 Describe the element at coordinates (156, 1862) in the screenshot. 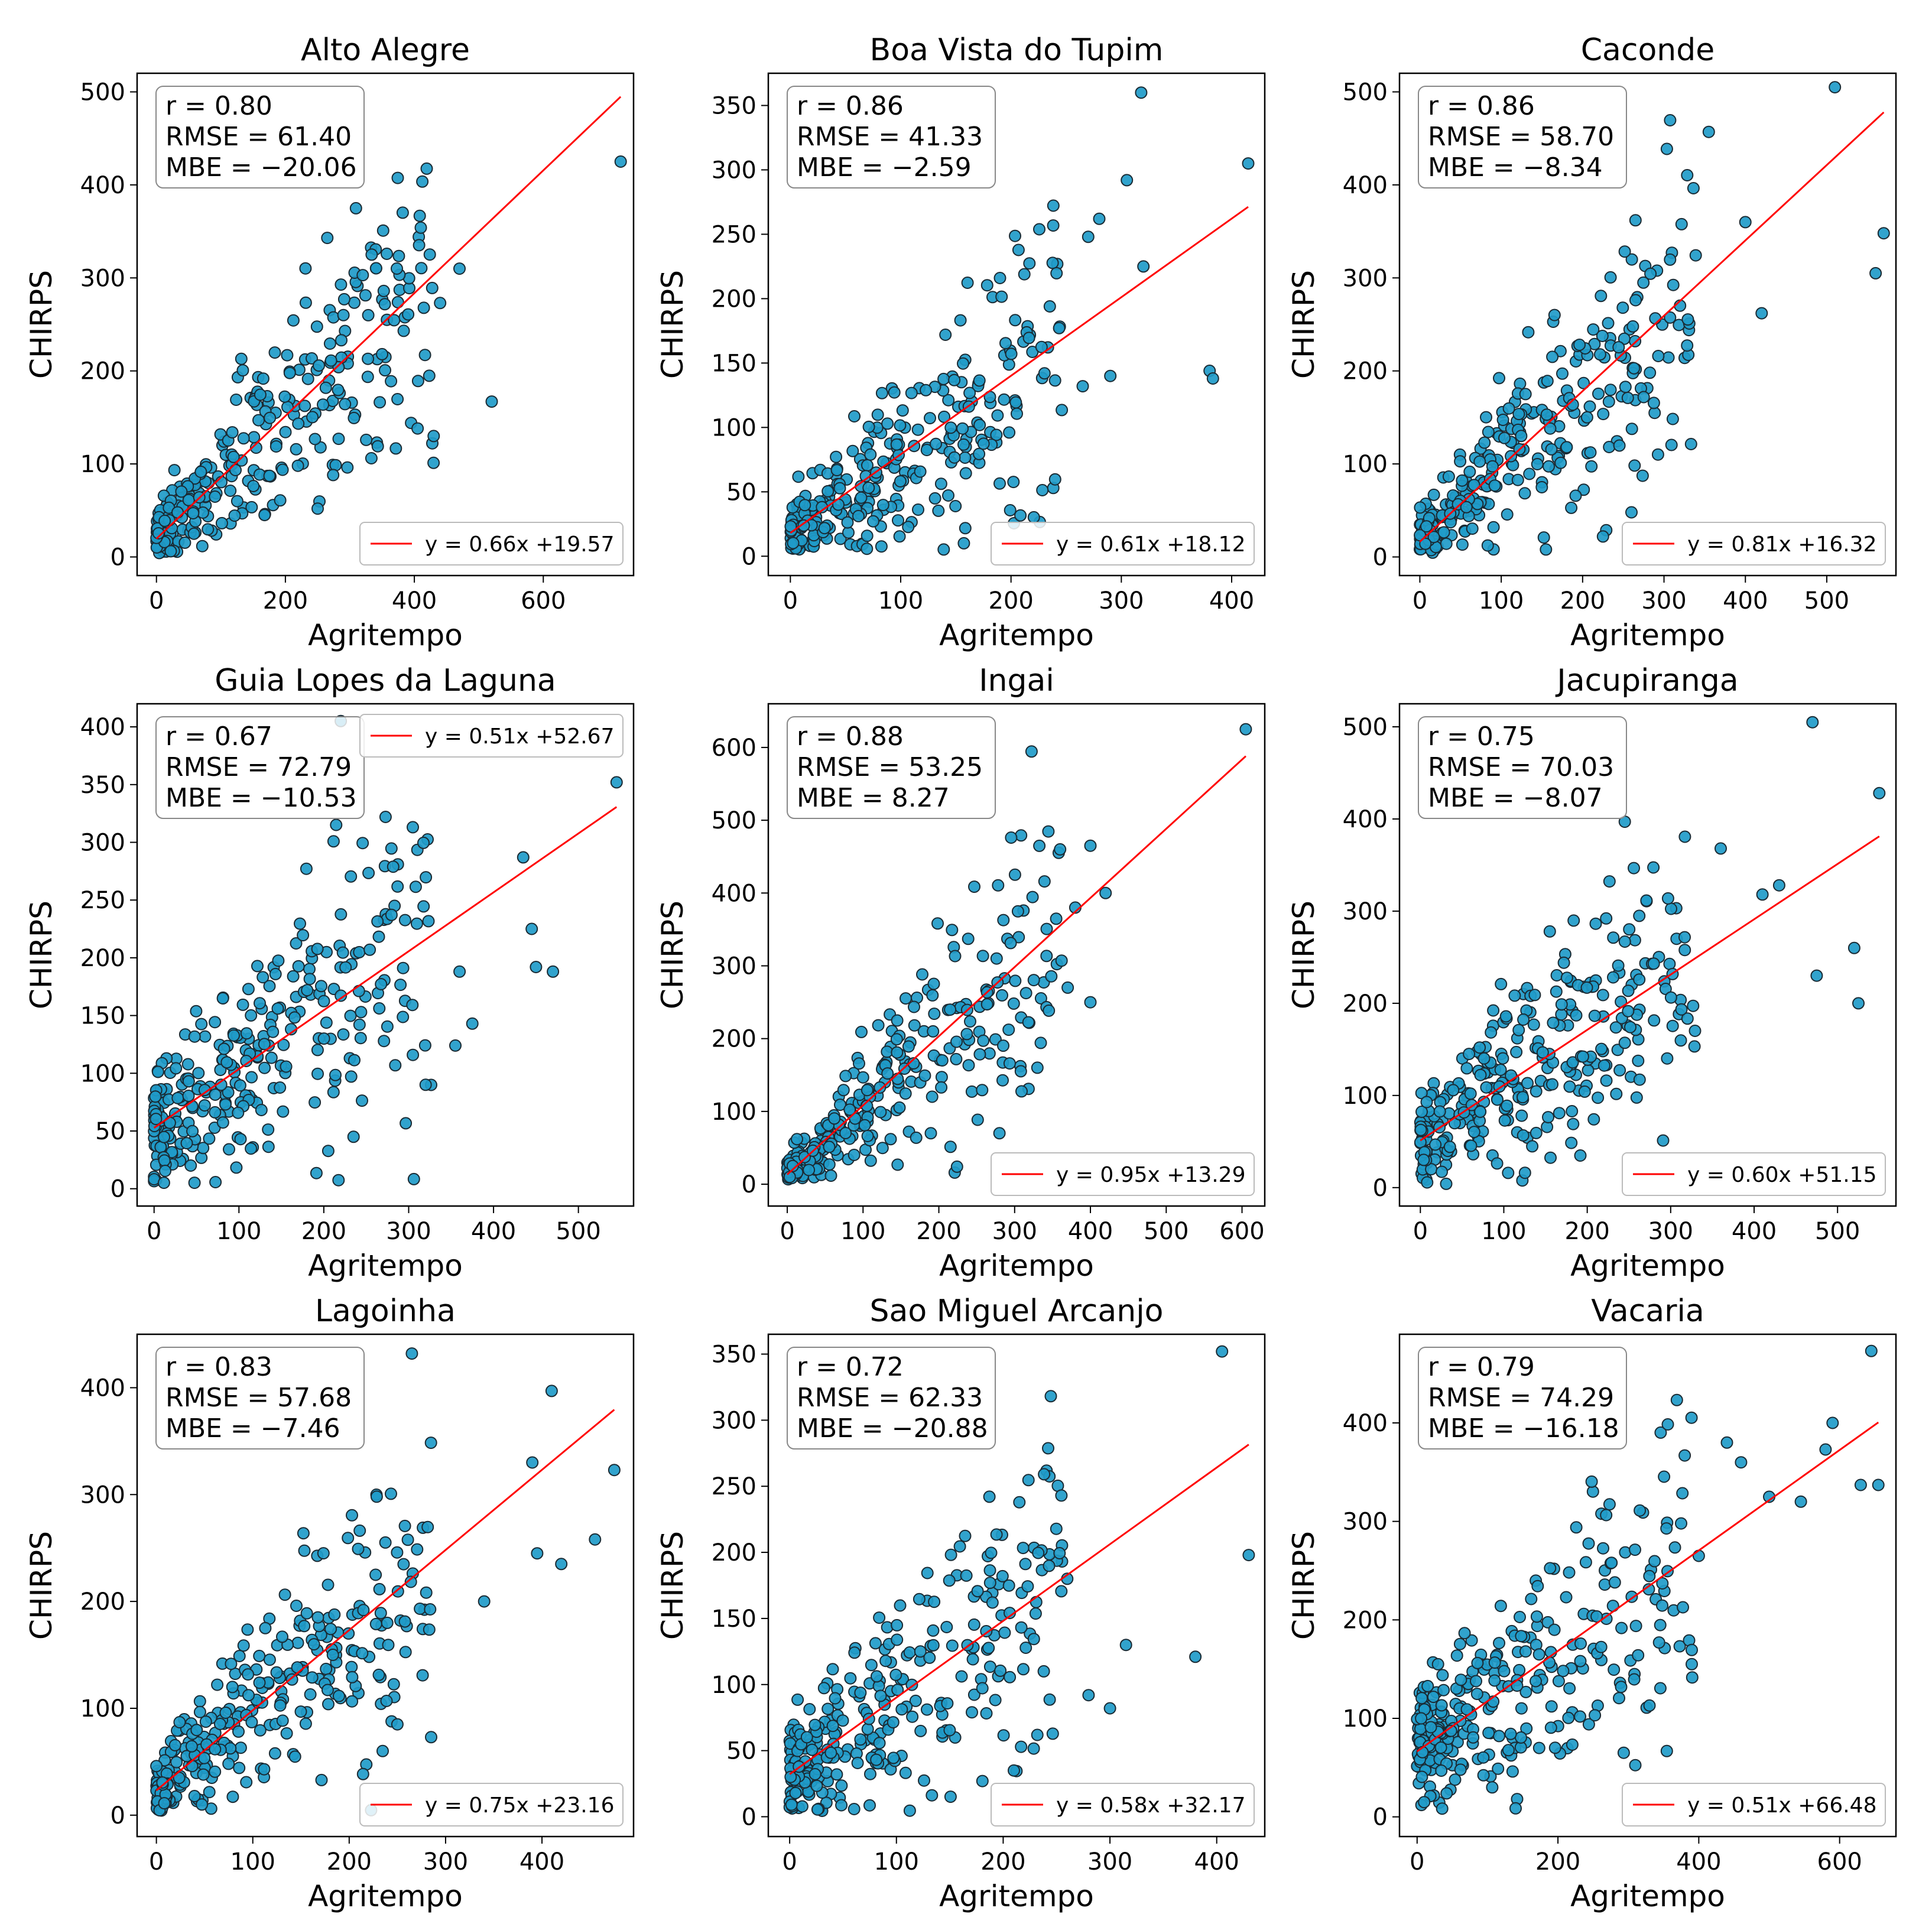

I see `x-tick-label: 0` at that location.